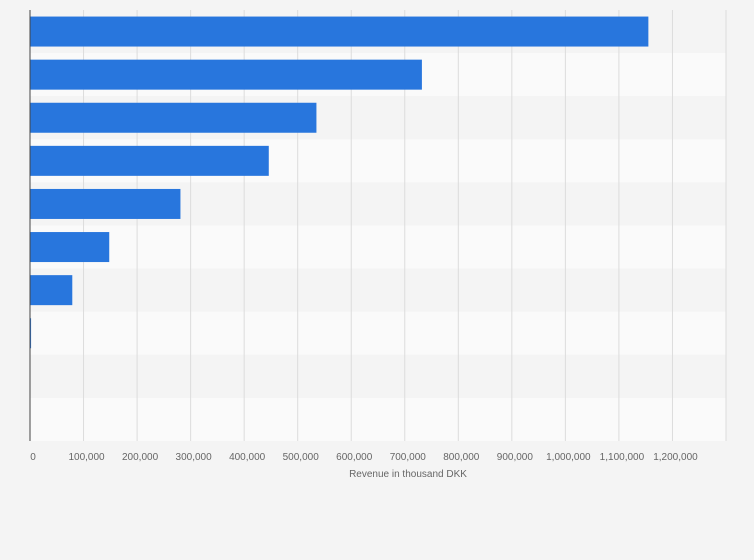 This screenshot has height=560, width=754. I want to click on x-tick-label: 100,000, so click(86, 457).